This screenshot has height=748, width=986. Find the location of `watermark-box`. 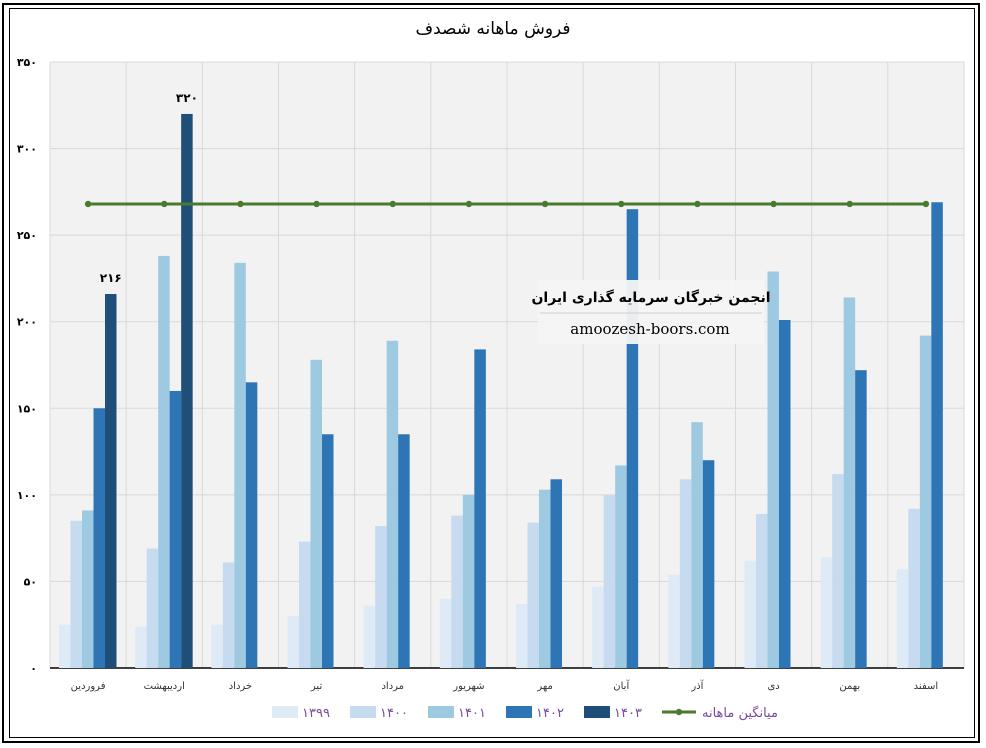

watermark-box is located at coordinates (651, 312).